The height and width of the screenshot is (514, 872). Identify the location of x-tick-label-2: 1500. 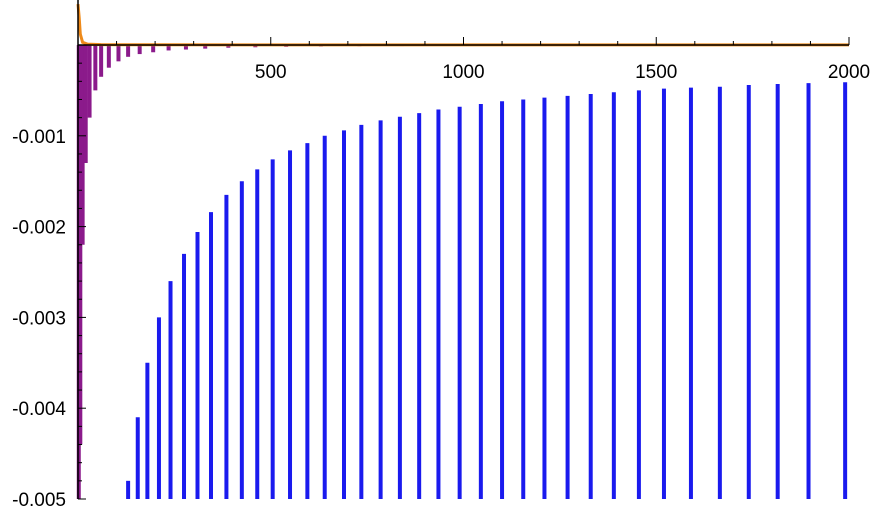
(656, 72).